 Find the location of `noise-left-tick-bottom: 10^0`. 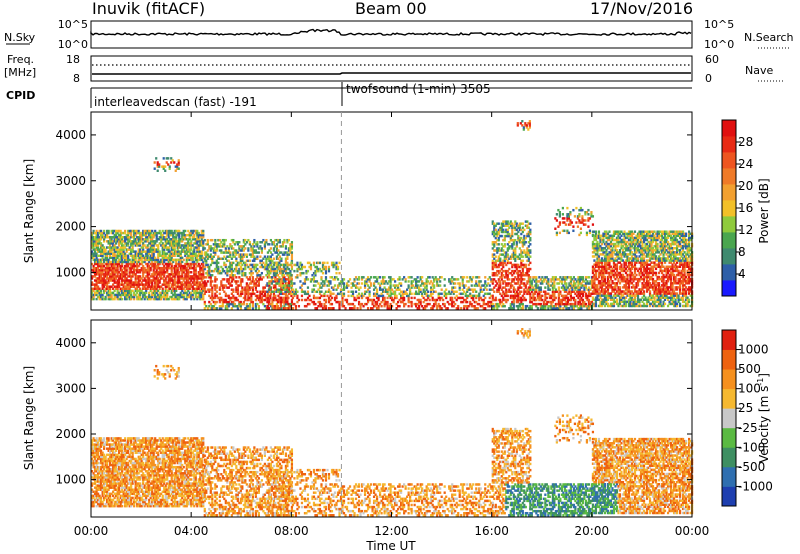

noise-left-tick-bottom: 10^0 is located at coordinates (73, 44).